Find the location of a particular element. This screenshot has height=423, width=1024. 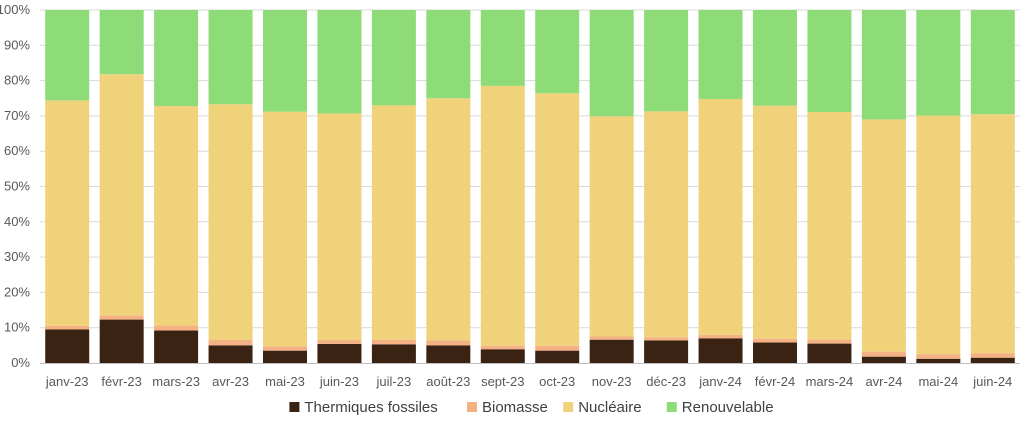

x-tick-label: mai-23 is located at coordinates (285, 381).